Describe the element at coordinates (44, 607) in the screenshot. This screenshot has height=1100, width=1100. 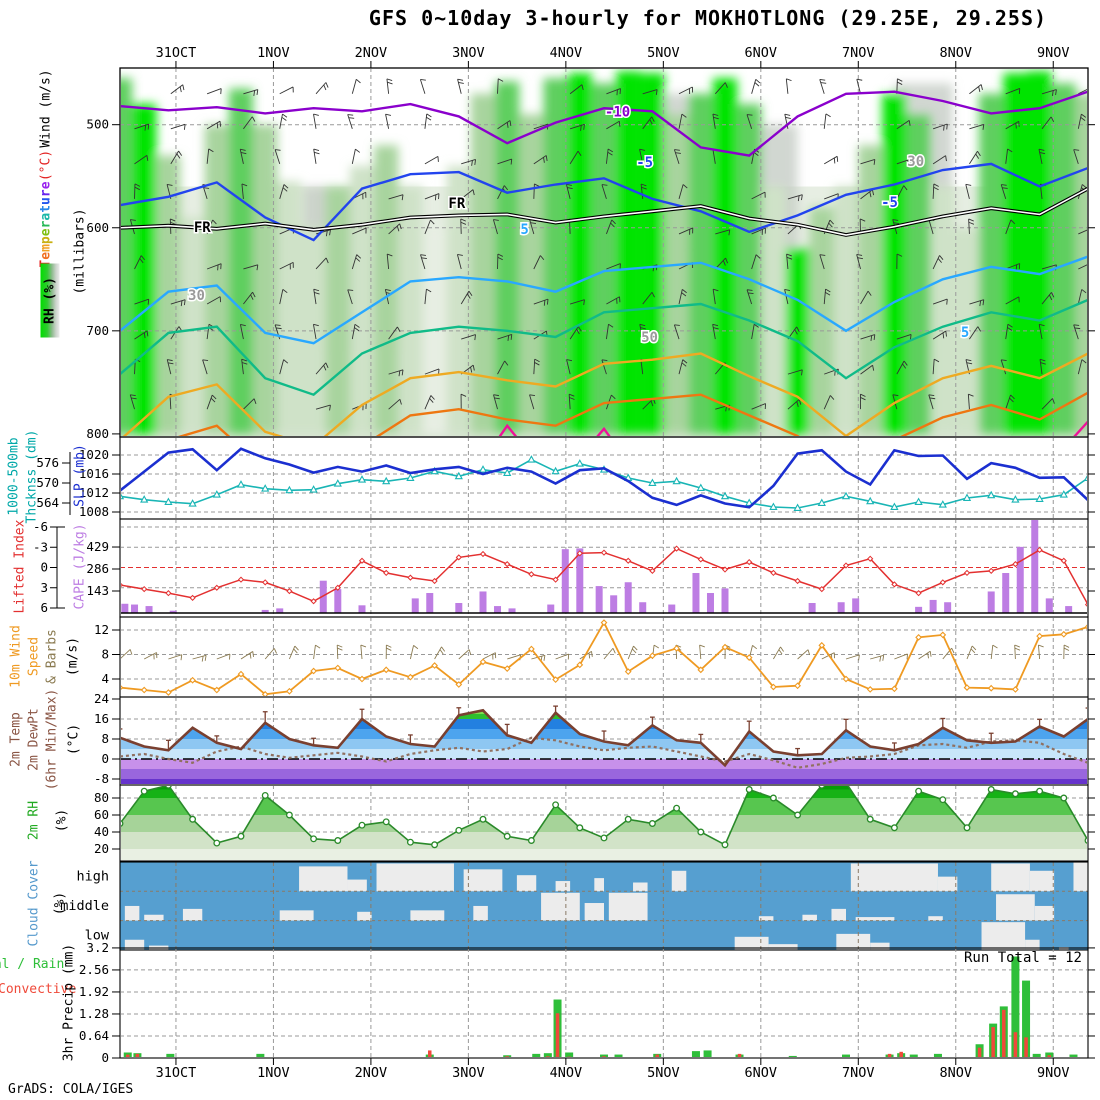
I see `svg-text: 6` at that location.